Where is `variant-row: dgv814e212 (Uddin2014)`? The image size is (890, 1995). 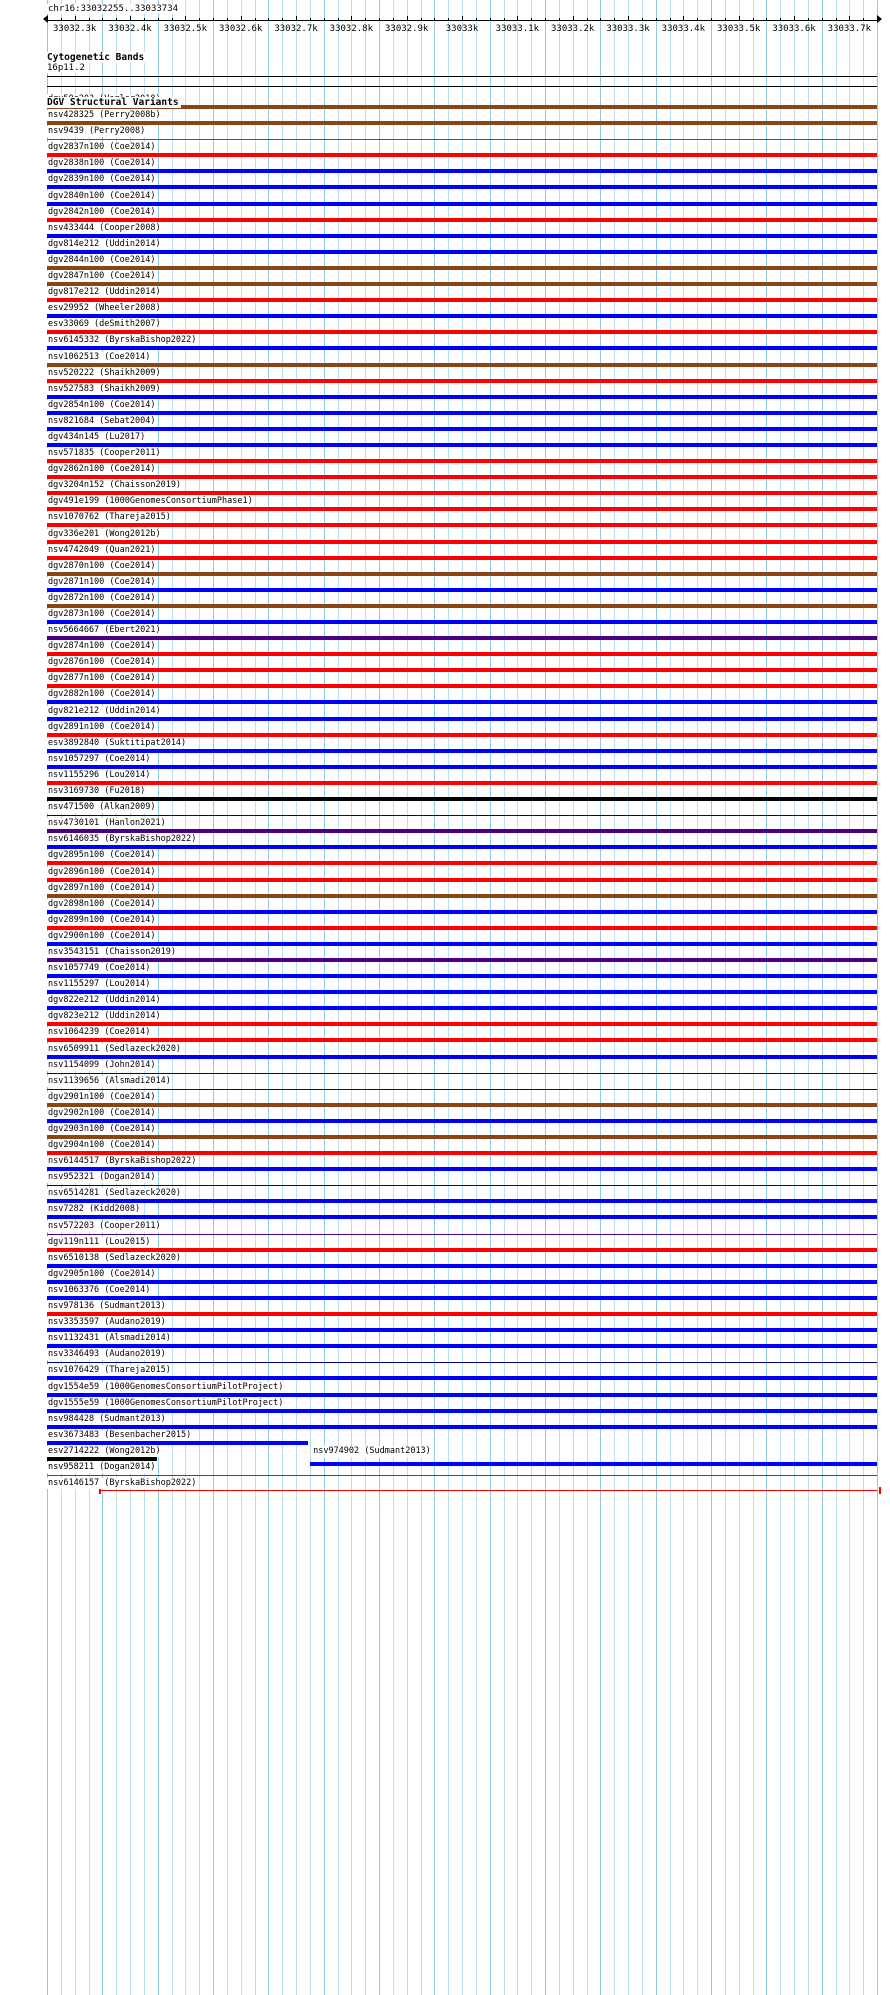
variant-row: dgv814e212 (Uddin2014) is located at coordinates (445, 246).